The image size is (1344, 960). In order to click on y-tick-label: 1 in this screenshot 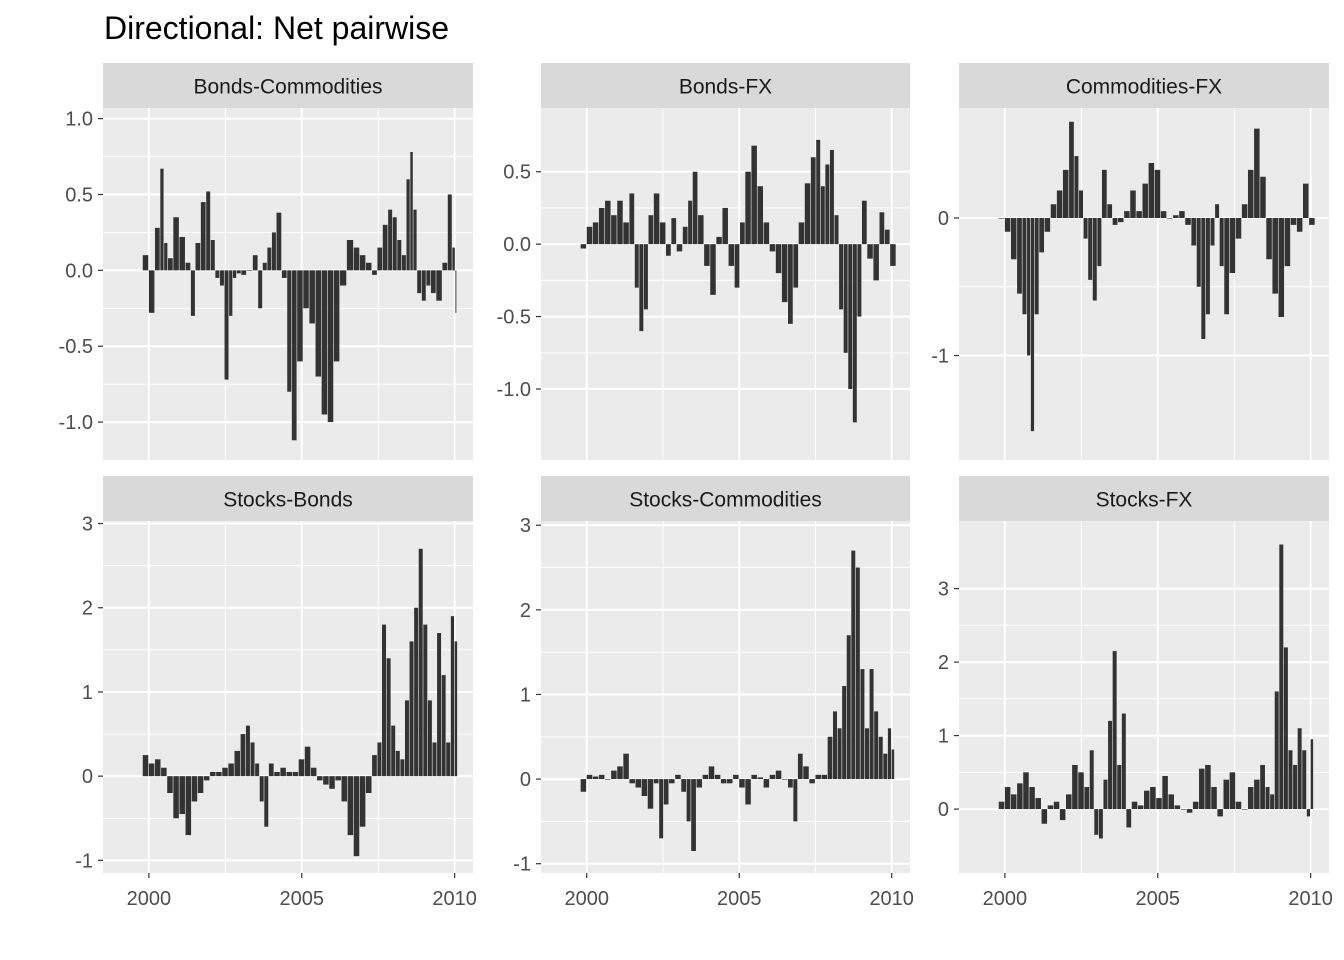, I will do `click(525, 695)`.